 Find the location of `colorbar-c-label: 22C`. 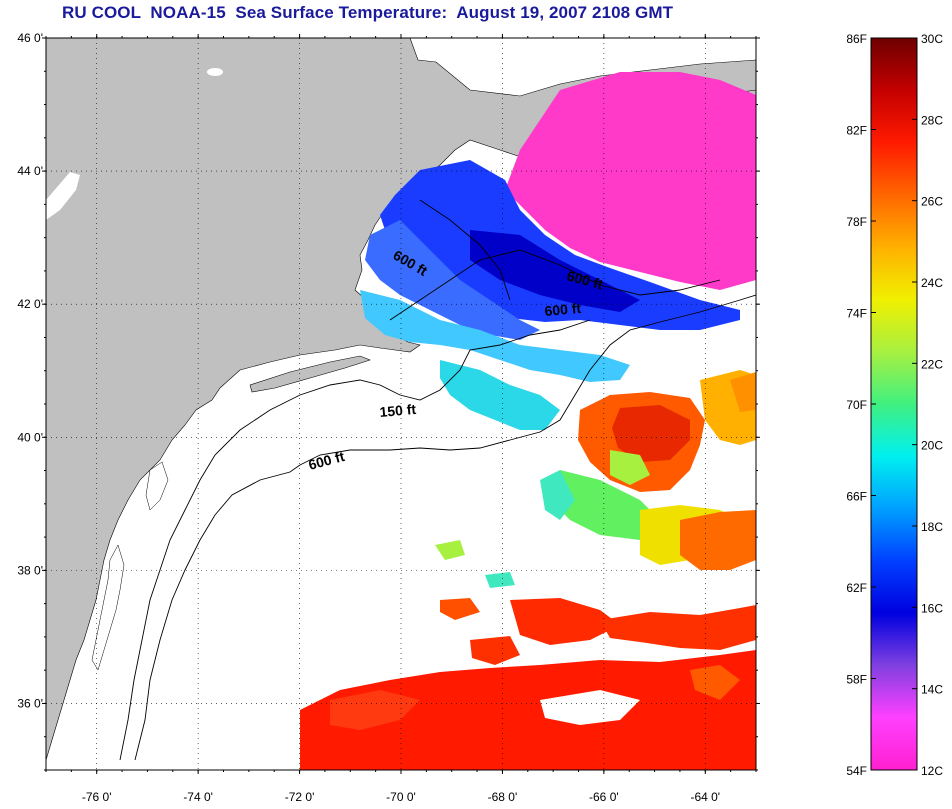

colorbar-c-label: 22C is located at coordinates (932, 364).